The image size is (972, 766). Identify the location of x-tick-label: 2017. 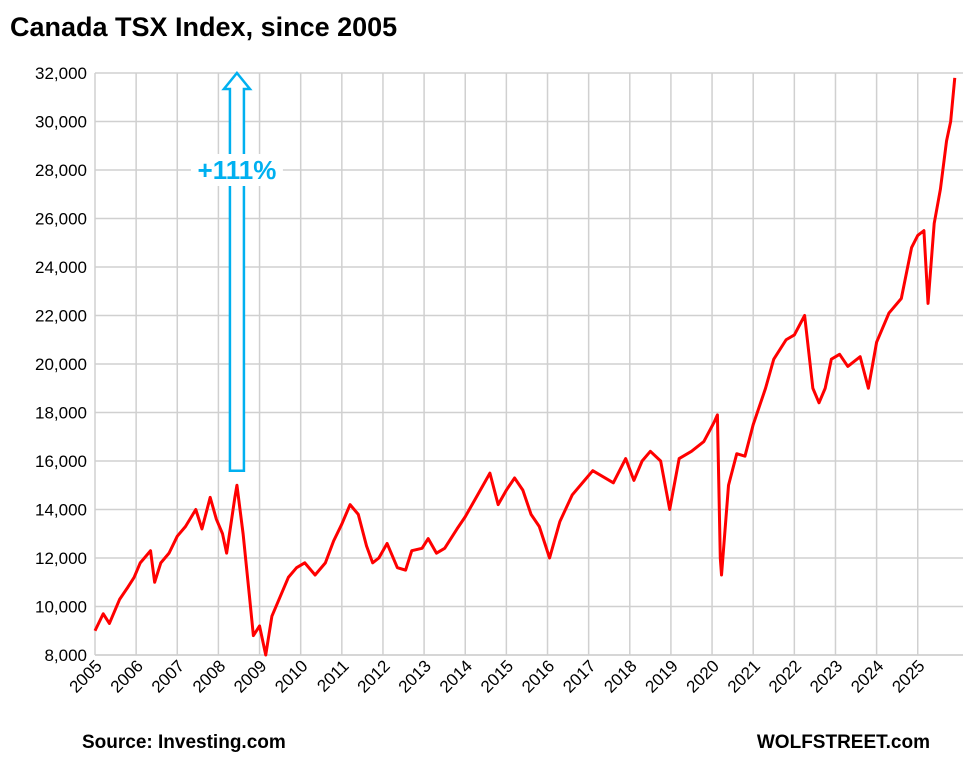
(579, 676).